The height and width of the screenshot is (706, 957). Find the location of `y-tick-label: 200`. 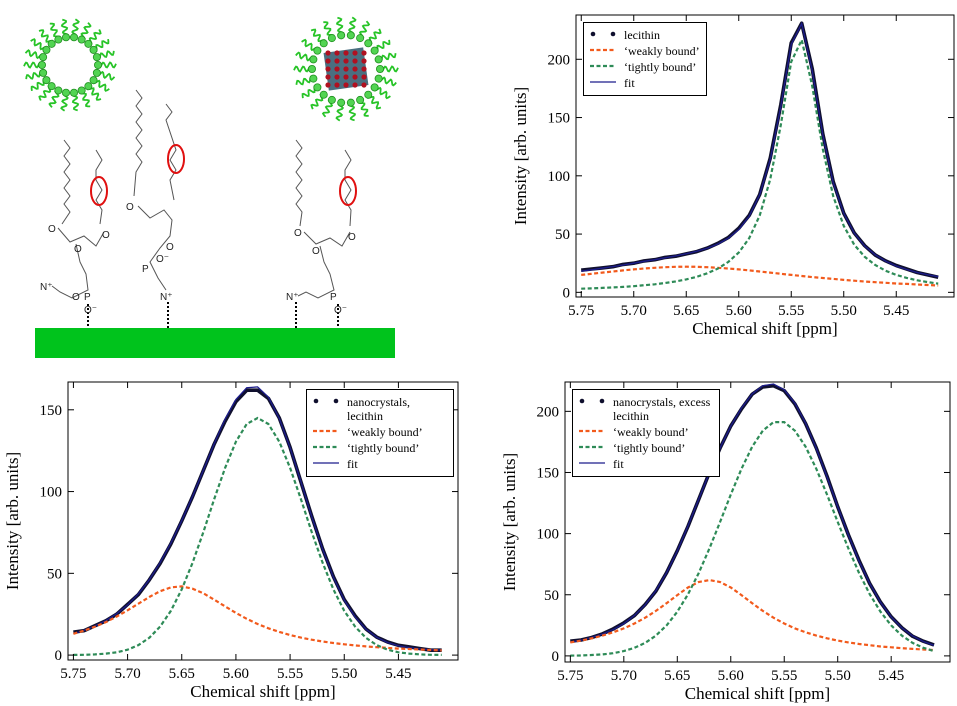

y-tick-label: 200 is located at coordinates (548, 412).